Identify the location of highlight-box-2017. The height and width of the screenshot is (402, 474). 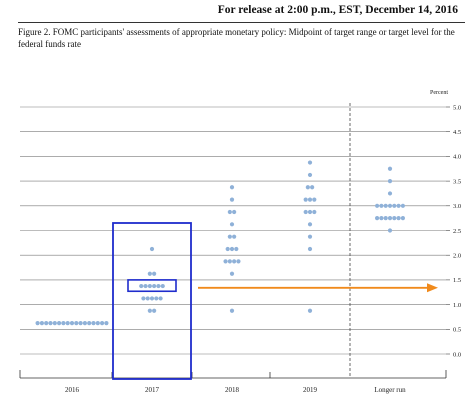
(152, 301).